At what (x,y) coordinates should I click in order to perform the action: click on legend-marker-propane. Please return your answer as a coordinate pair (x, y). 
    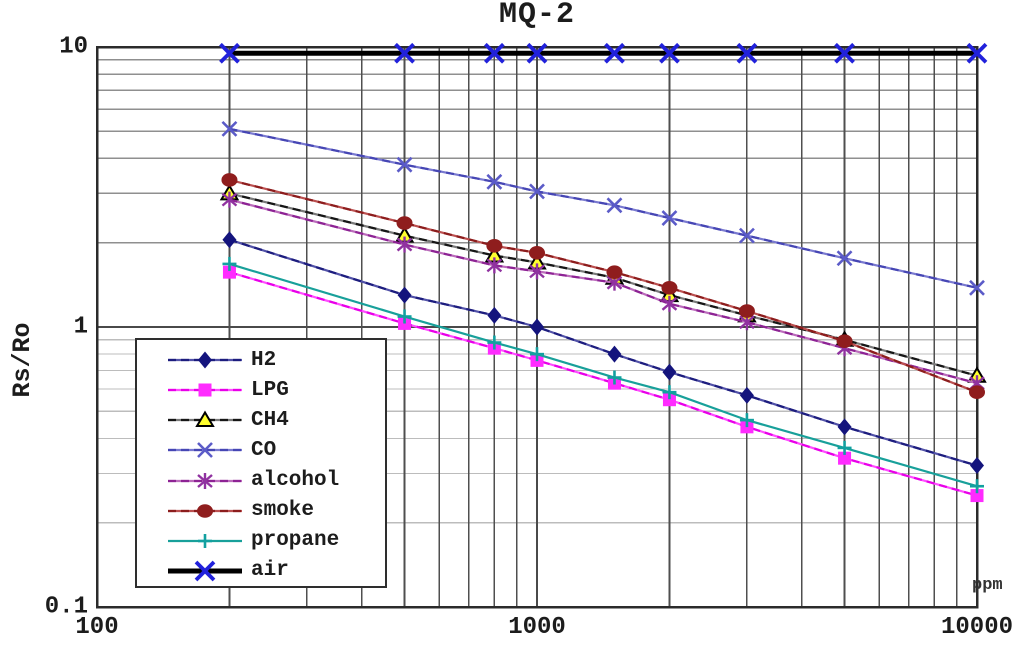
    Looking at the image, I should click on (205, 540).